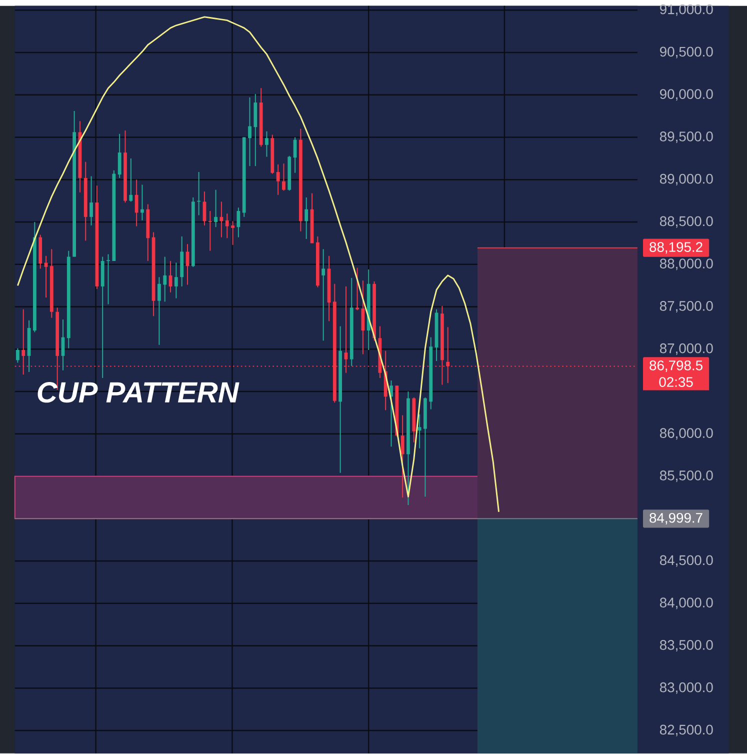 The image size is (747, 754). I want to click on ref-line-label: 88,195.2, so click(675, 248).